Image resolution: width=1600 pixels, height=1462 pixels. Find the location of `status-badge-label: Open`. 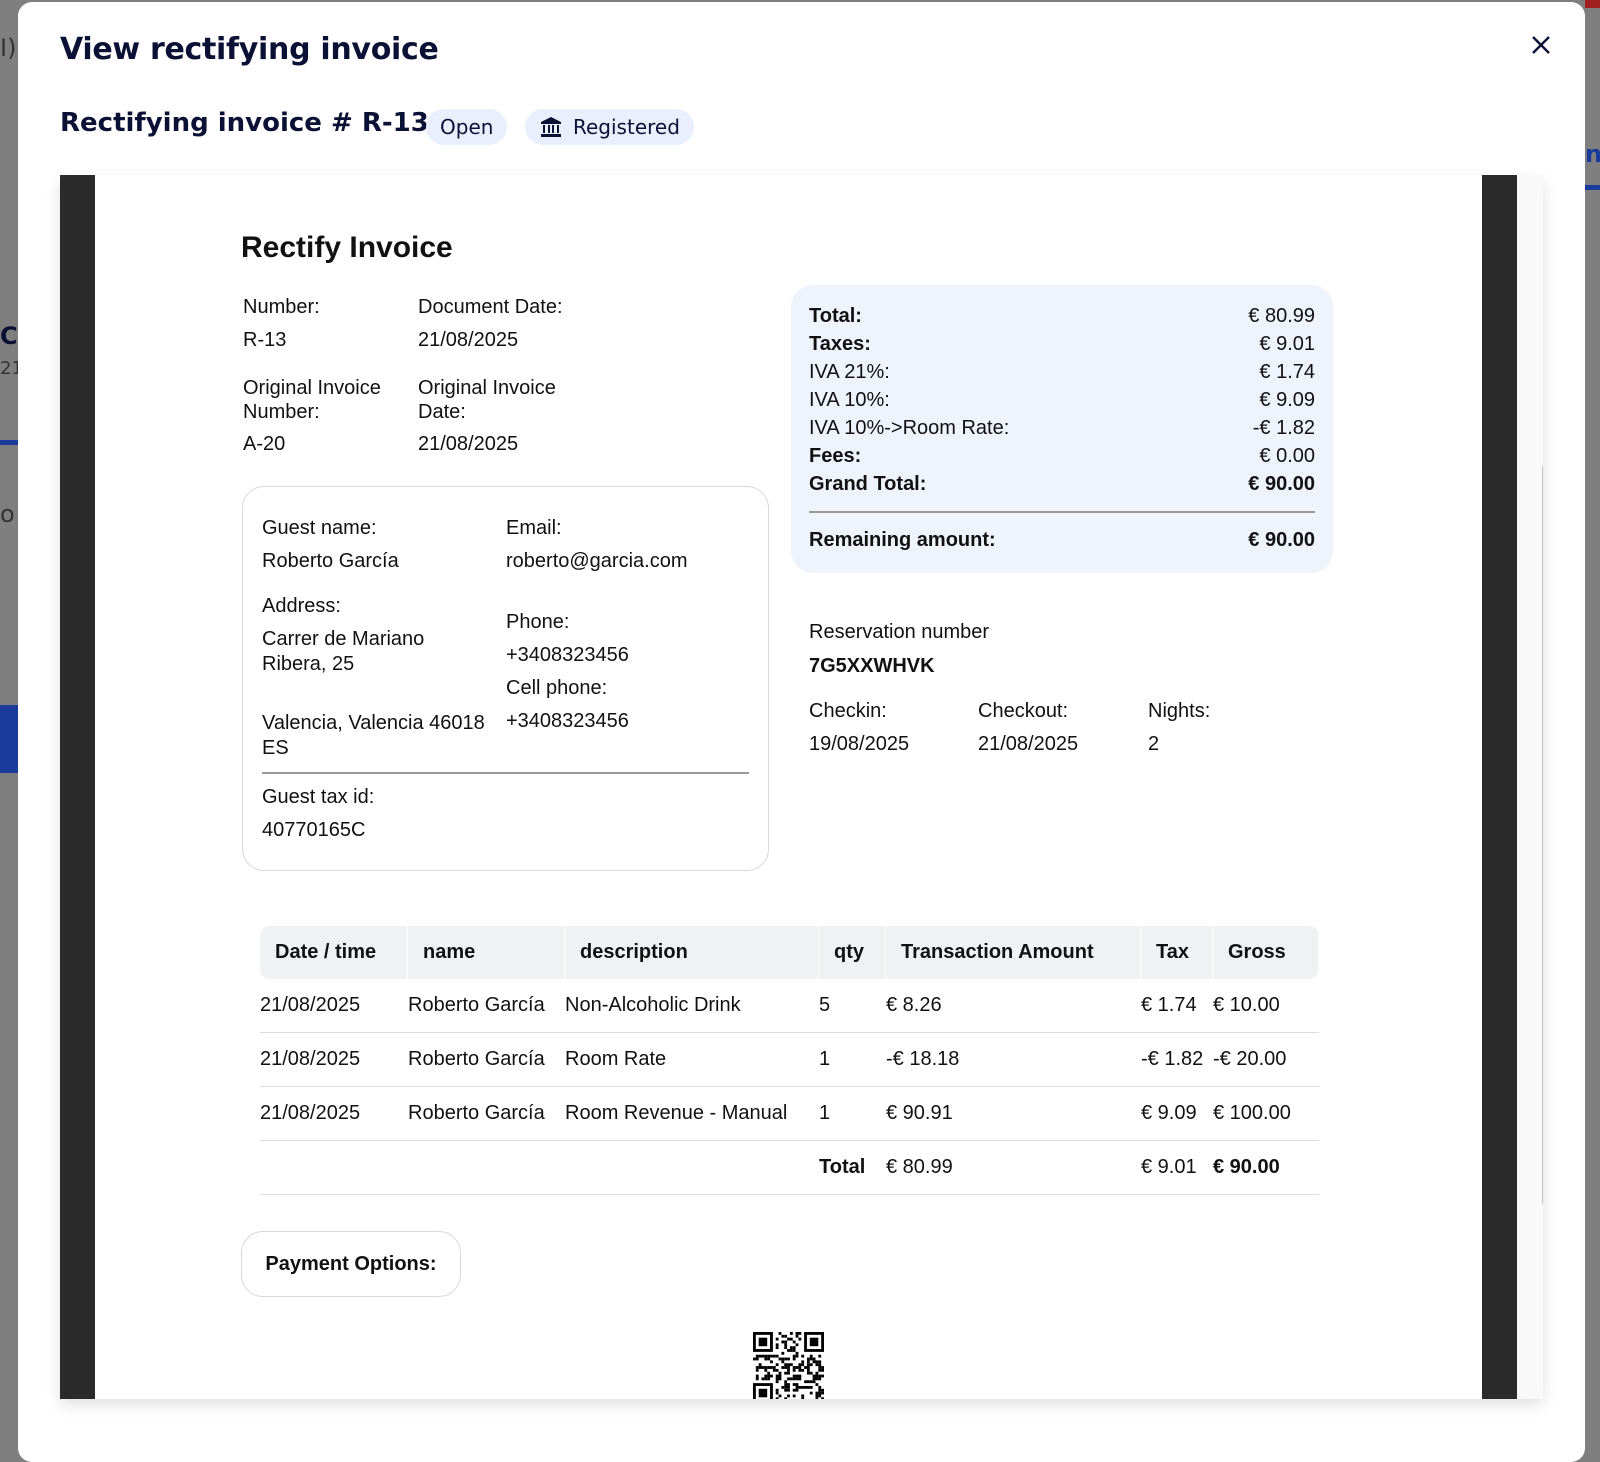

status-badge-label: Open is located at coordinates (467, 127).